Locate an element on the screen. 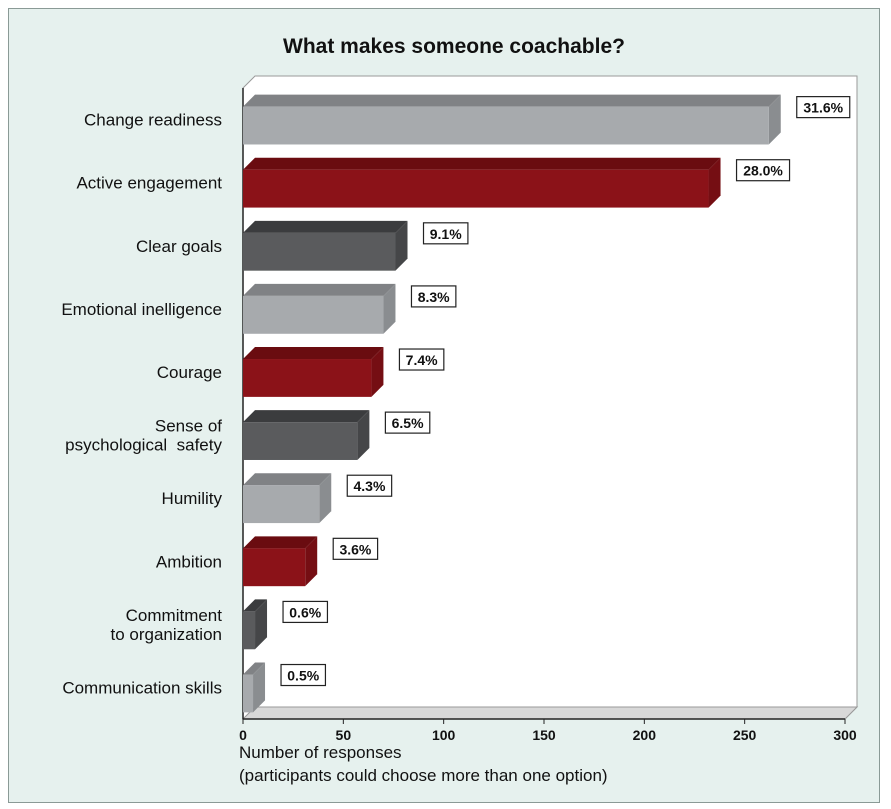 The height and width of the screenshot is (809, 891). x-ticks: 0 50 100 150 200 250 300 is located at coordinates (548, 731).